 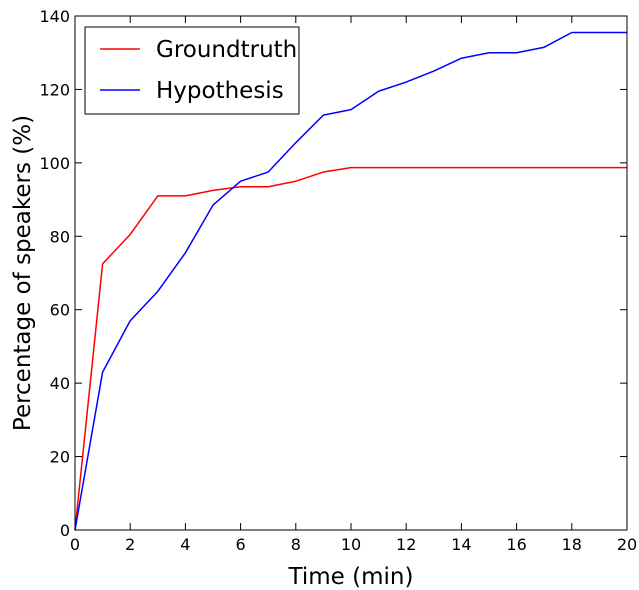 What do you see at coordinates (351, 544) in the screenshot?
I see `x-tick-label: 10` at bounding box center [351, 544].